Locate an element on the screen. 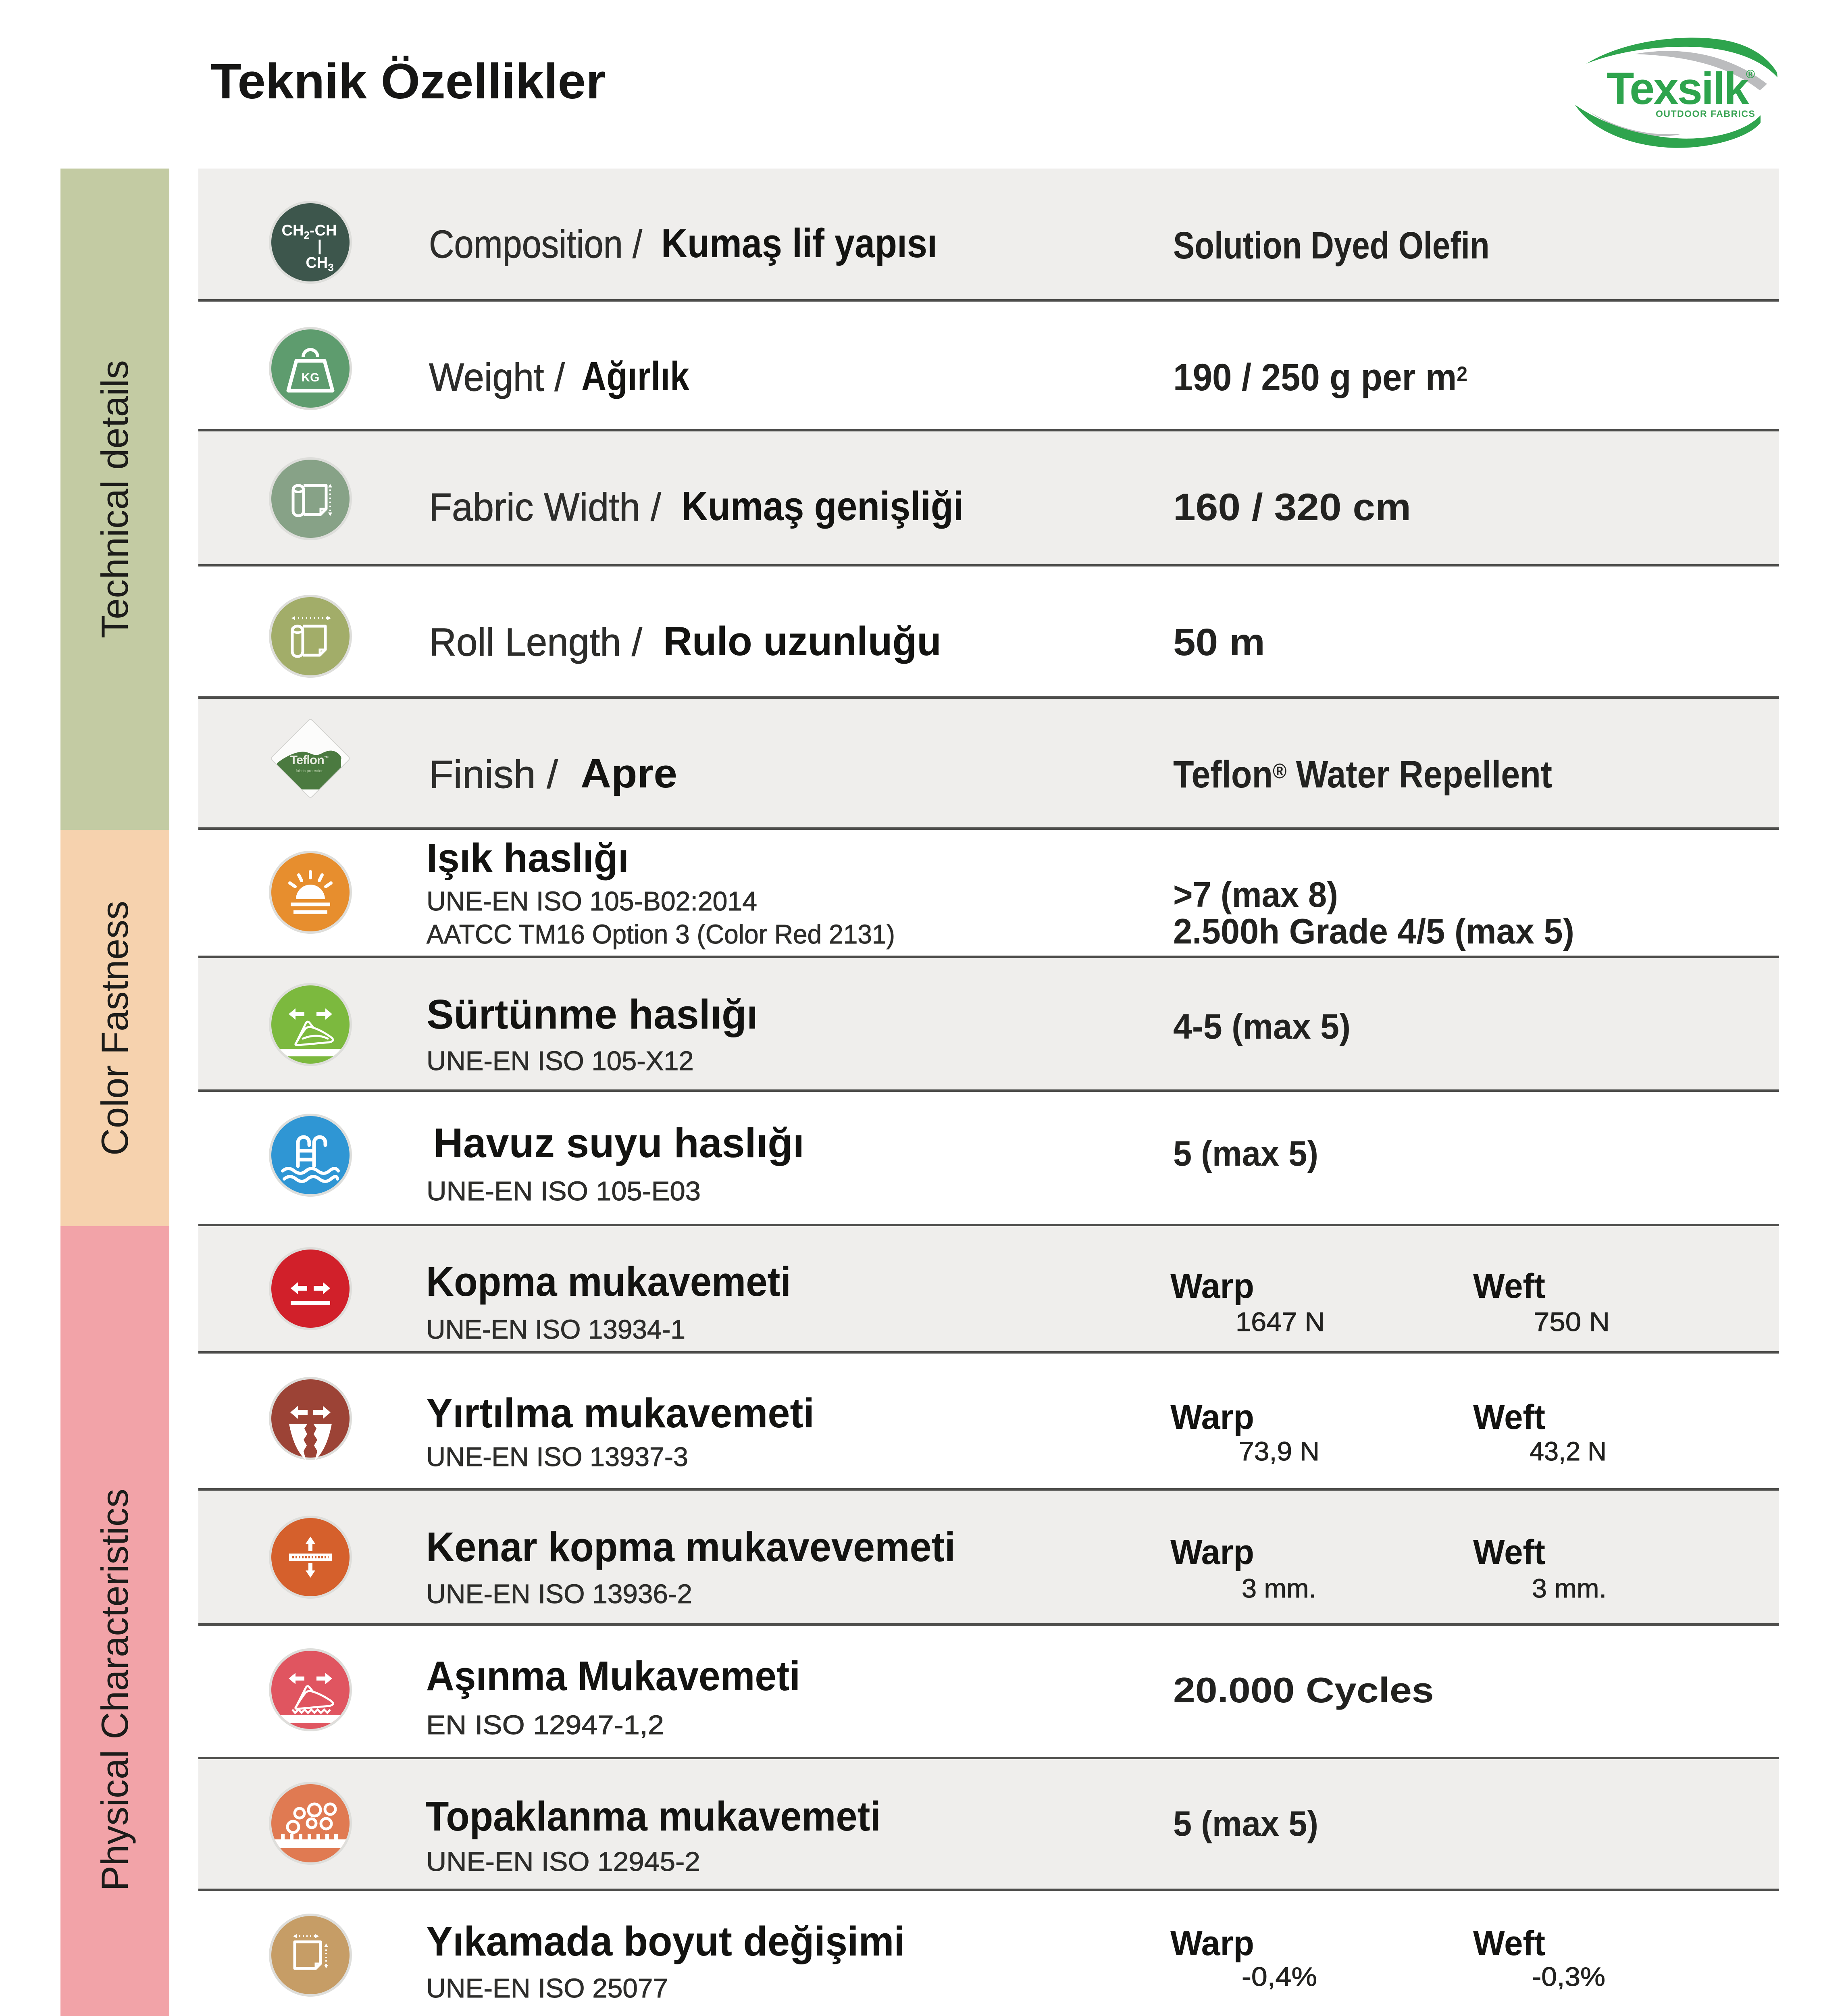 The height and width of the screenshot is (2016, 1846). svg-text: Teflon™ is located at coordinates (309, 760).